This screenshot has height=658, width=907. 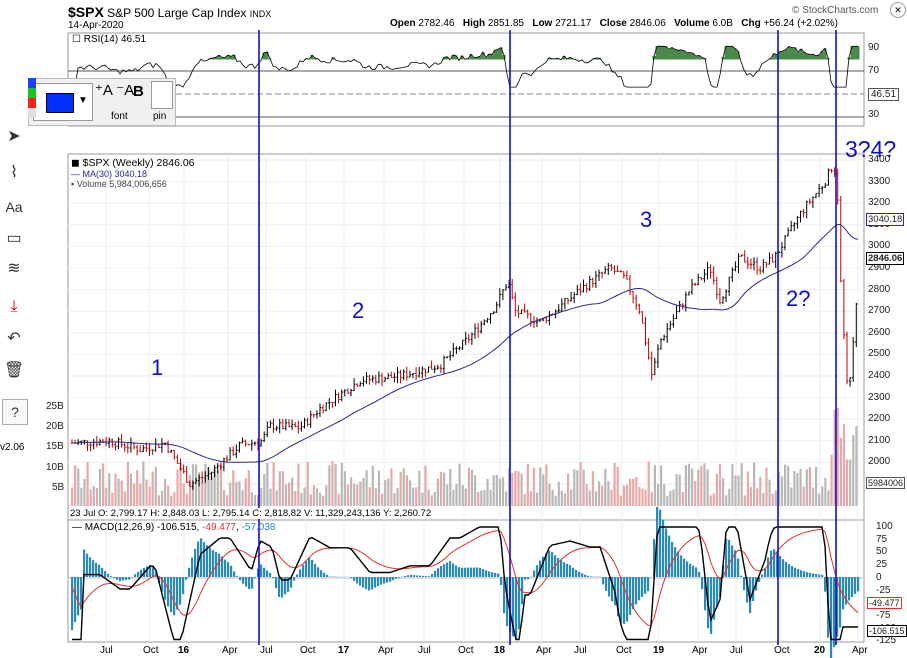 What do you see at coordinates (162, 95) in the screenshot?
I see `pin-button` at bounding box center [162, 95].